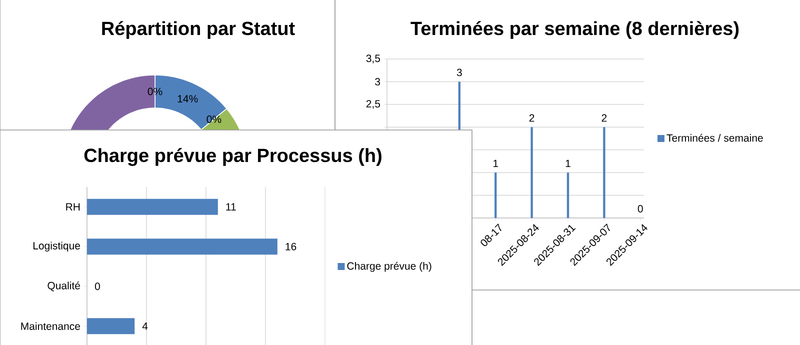 The height and width of the screenshot is (345, 800). What do you see at coordinates (459, 72) in the screenshot?
I see `data-label: 3` at bounding box center [459, 72].